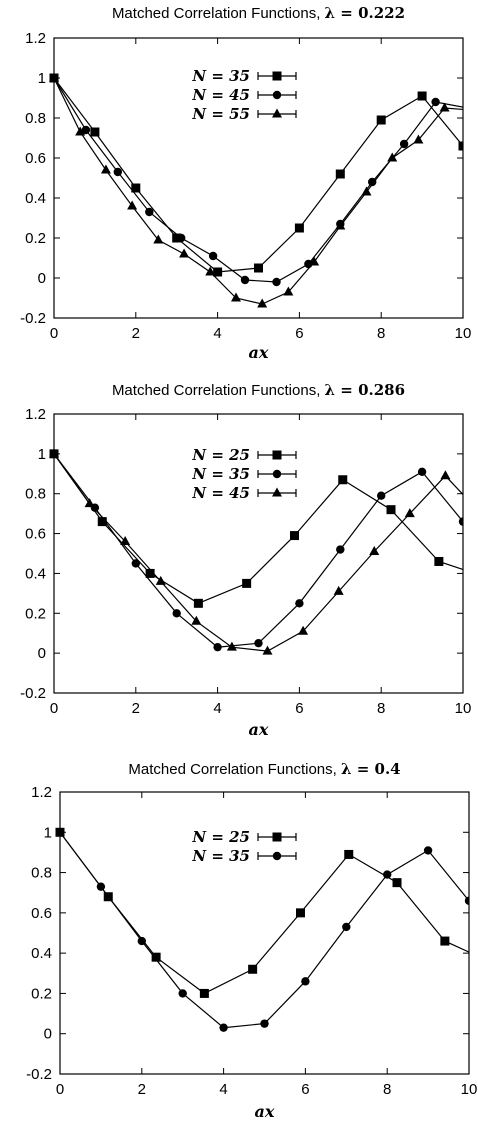 The width and height of the screenshot is (478, 1126). I want to click on x-tick-label: 2, so click(142, 1089).